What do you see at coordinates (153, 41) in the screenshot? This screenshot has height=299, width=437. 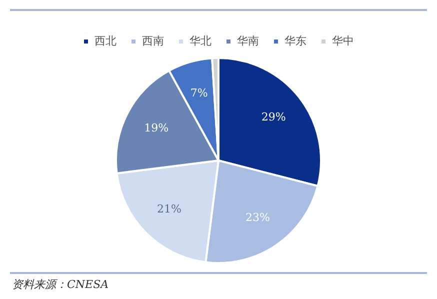 I see `legend-label: 西南` at bounding box center [153, 41].